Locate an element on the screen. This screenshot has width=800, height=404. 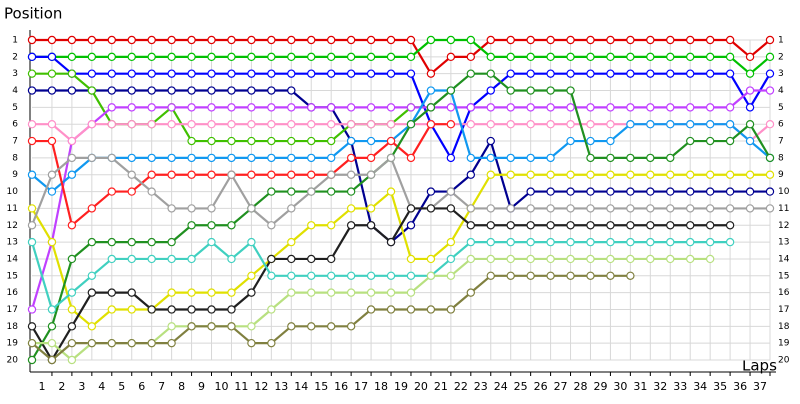
y-tick-label-right: 6 is located at coordinates (781, 125).